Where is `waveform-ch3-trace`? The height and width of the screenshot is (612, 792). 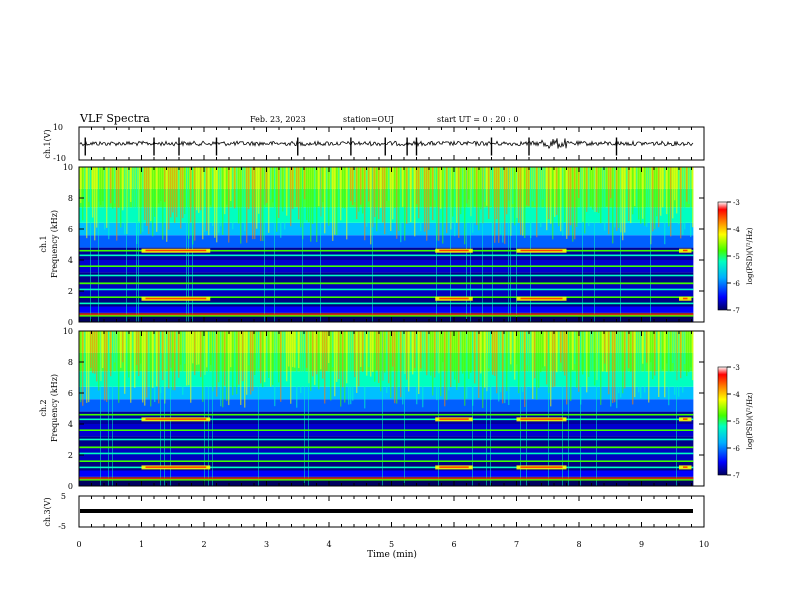
waveform-ch3-trace is located at coordinates (386, 511).